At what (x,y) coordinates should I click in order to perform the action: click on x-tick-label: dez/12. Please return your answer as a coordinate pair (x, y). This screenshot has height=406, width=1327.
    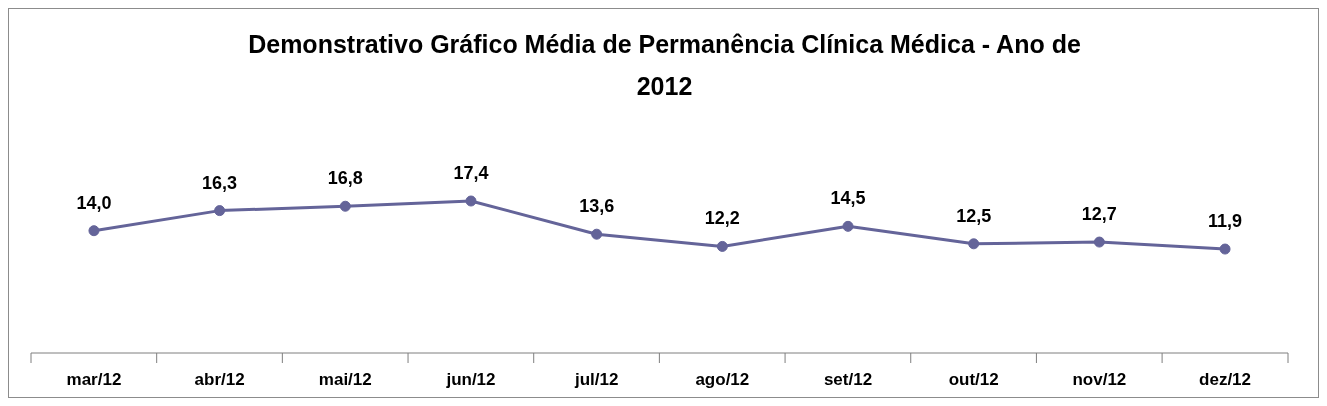
    Looking at the image, I should click on (1225, 379).